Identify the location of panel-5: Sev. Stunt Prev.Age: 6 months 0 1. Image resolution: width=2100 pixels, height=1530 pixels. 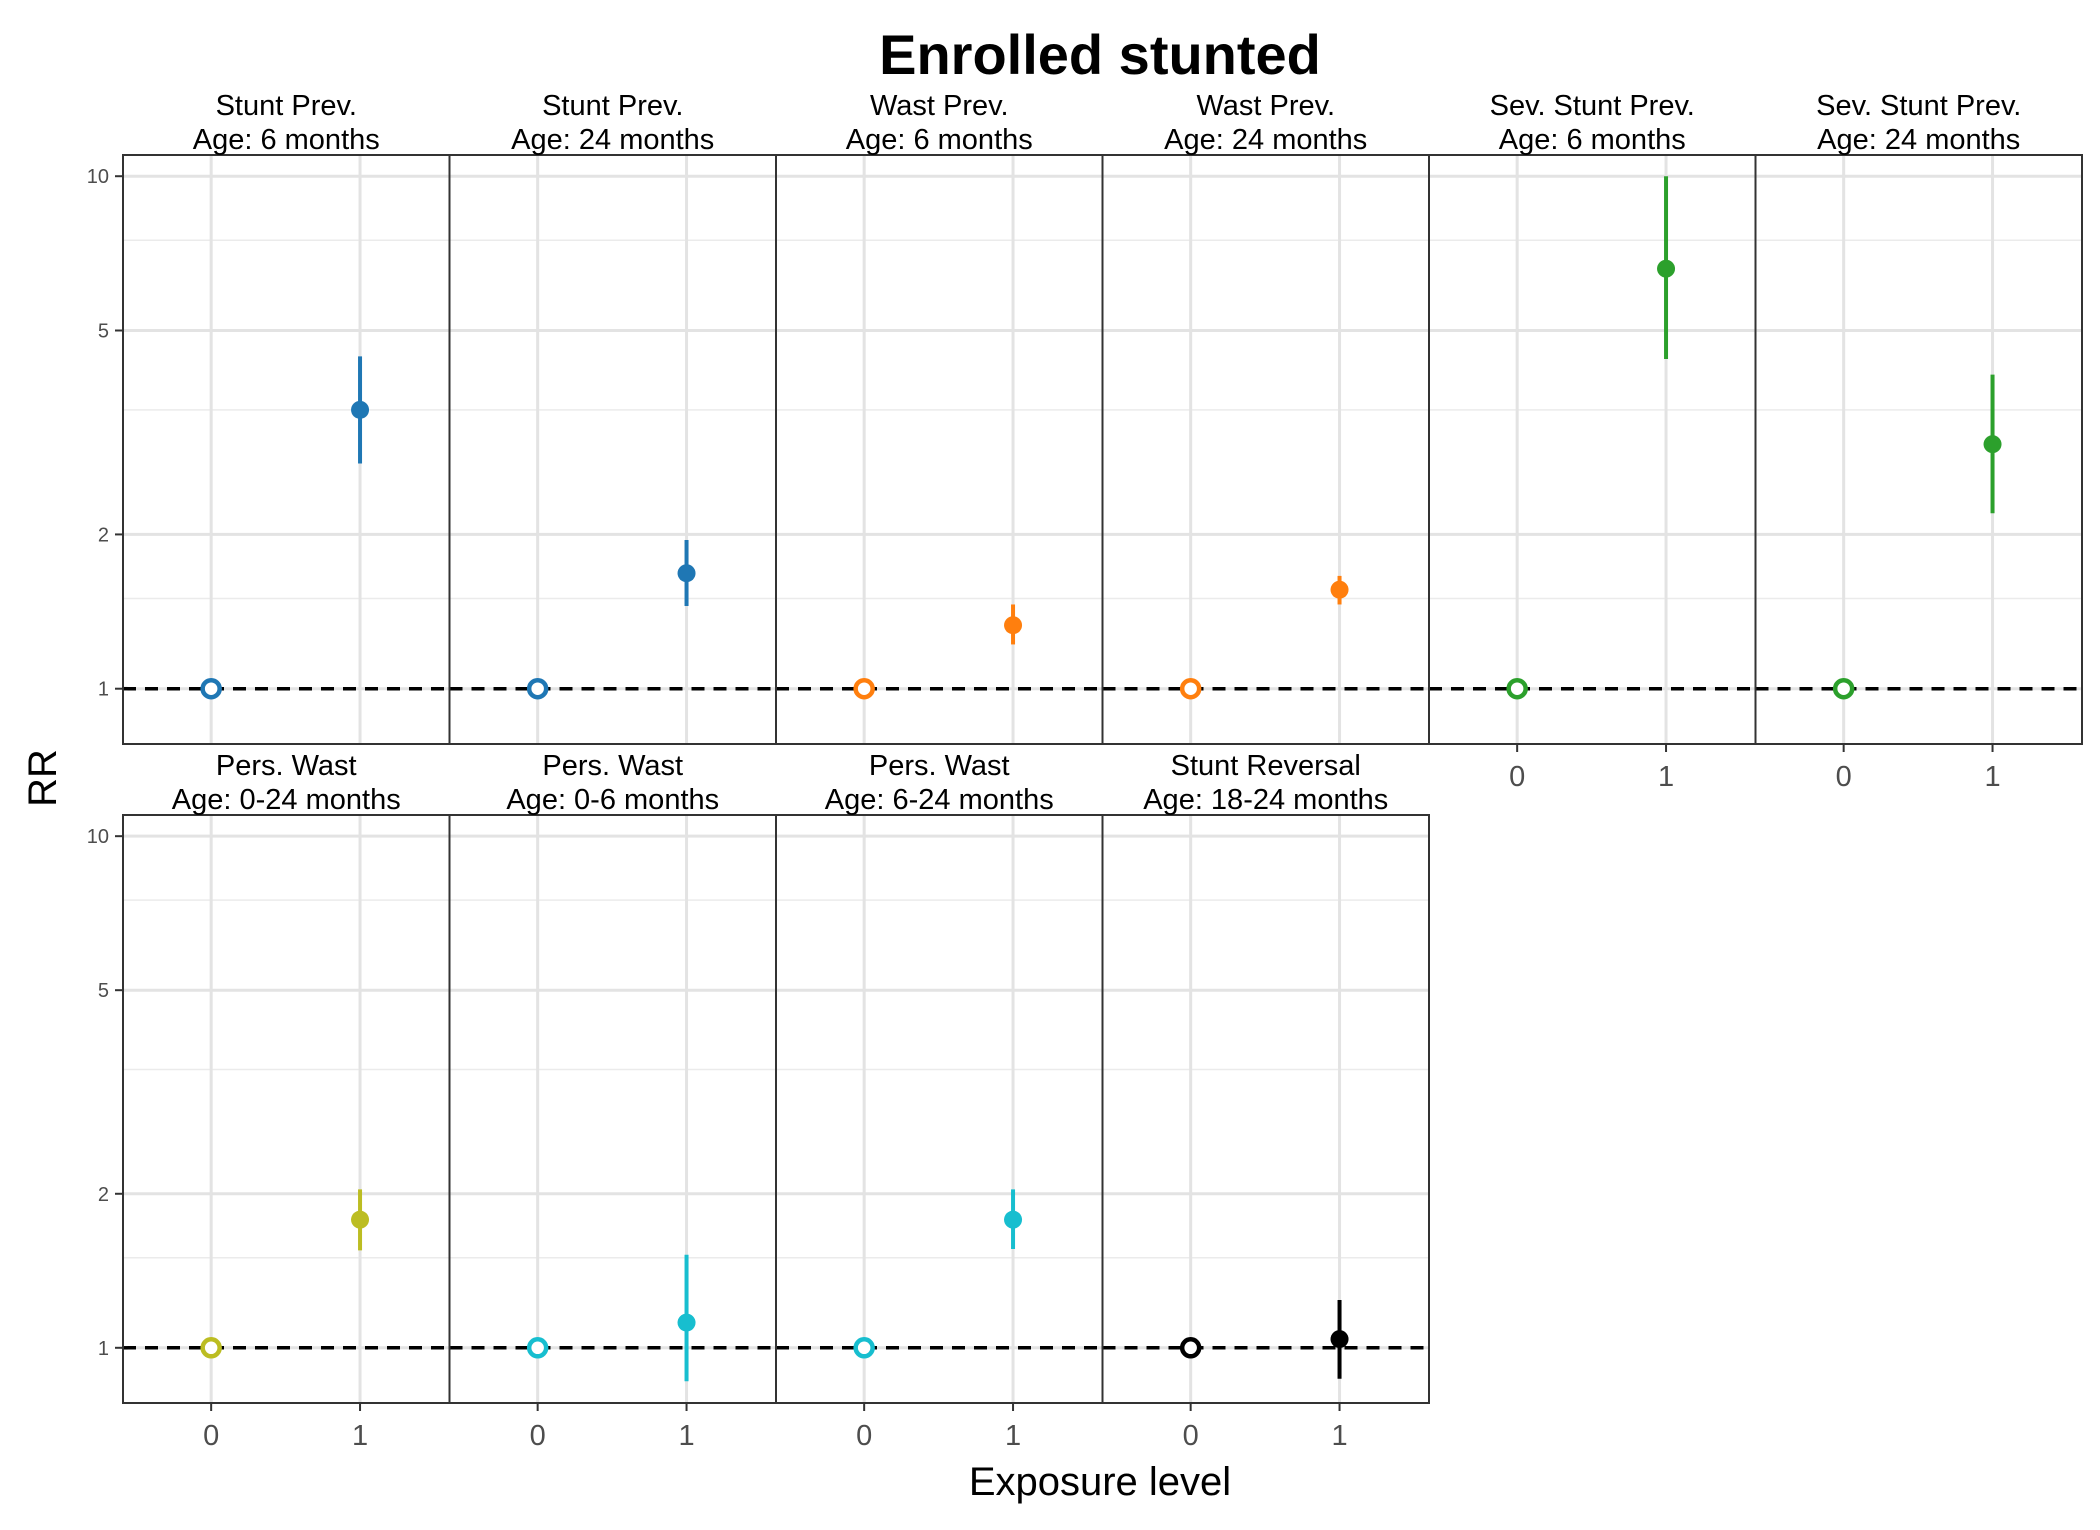
(1592, 441).